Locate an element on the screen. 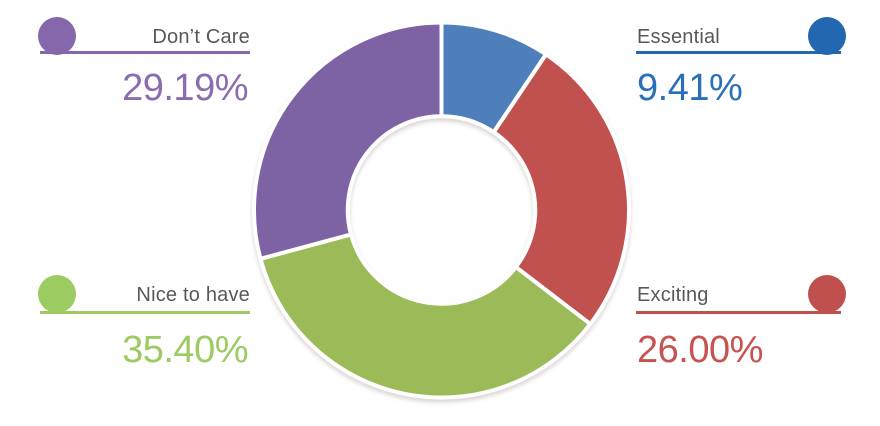 Image resolution: width=880 pixels, height=426 pixels. donut-slice-don-t-care is located at coordinates (348, 140).